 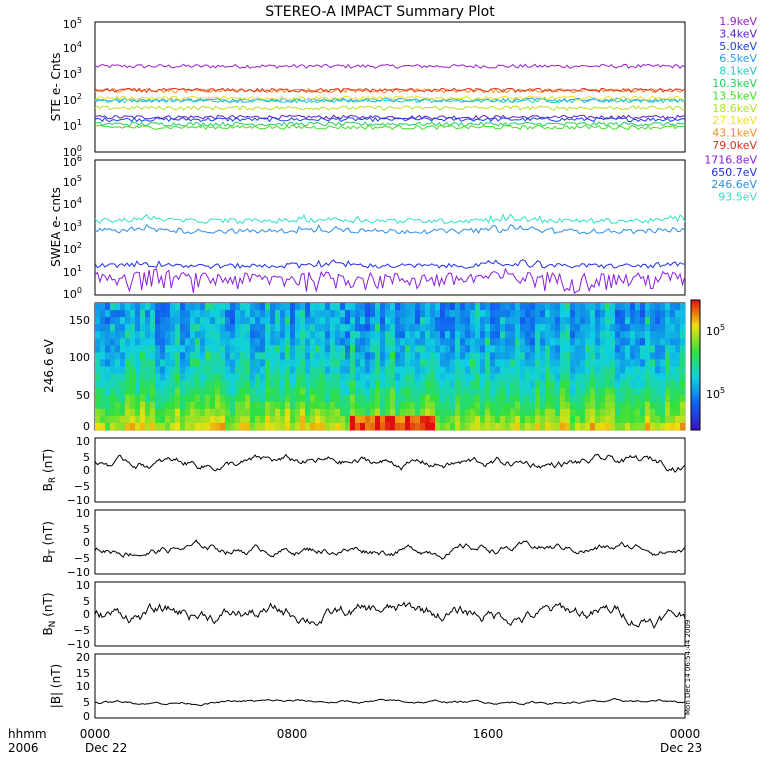 What do you see at coordinates (79, 290) in the screenshot?
I see `swea-tick-0-exp: 0` at bounding box center [79, 290].